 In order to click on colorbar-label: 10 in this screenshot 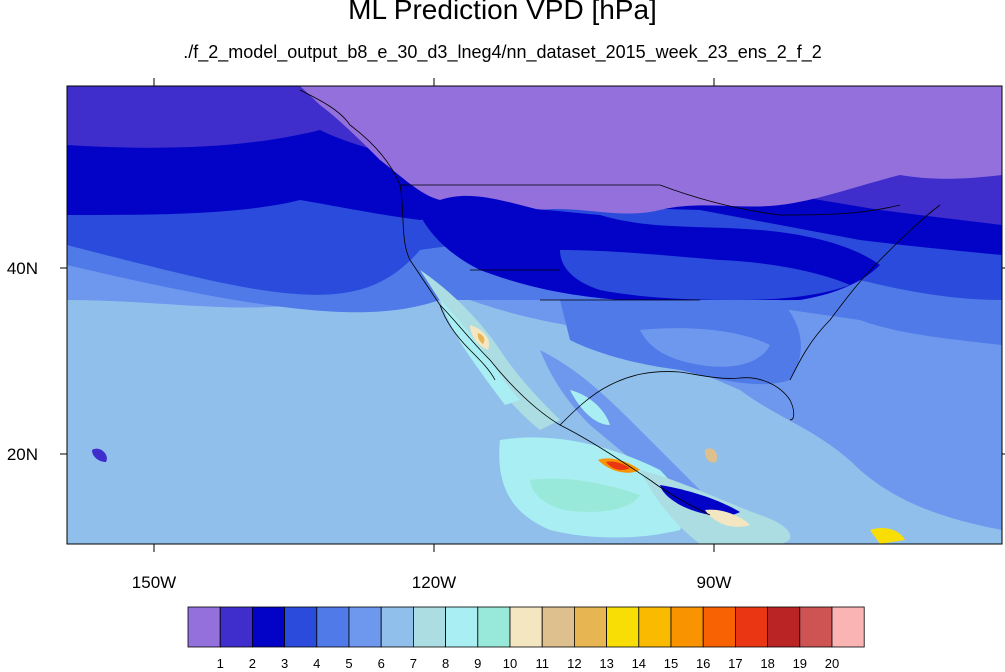, I will do `click(510, 663)`.